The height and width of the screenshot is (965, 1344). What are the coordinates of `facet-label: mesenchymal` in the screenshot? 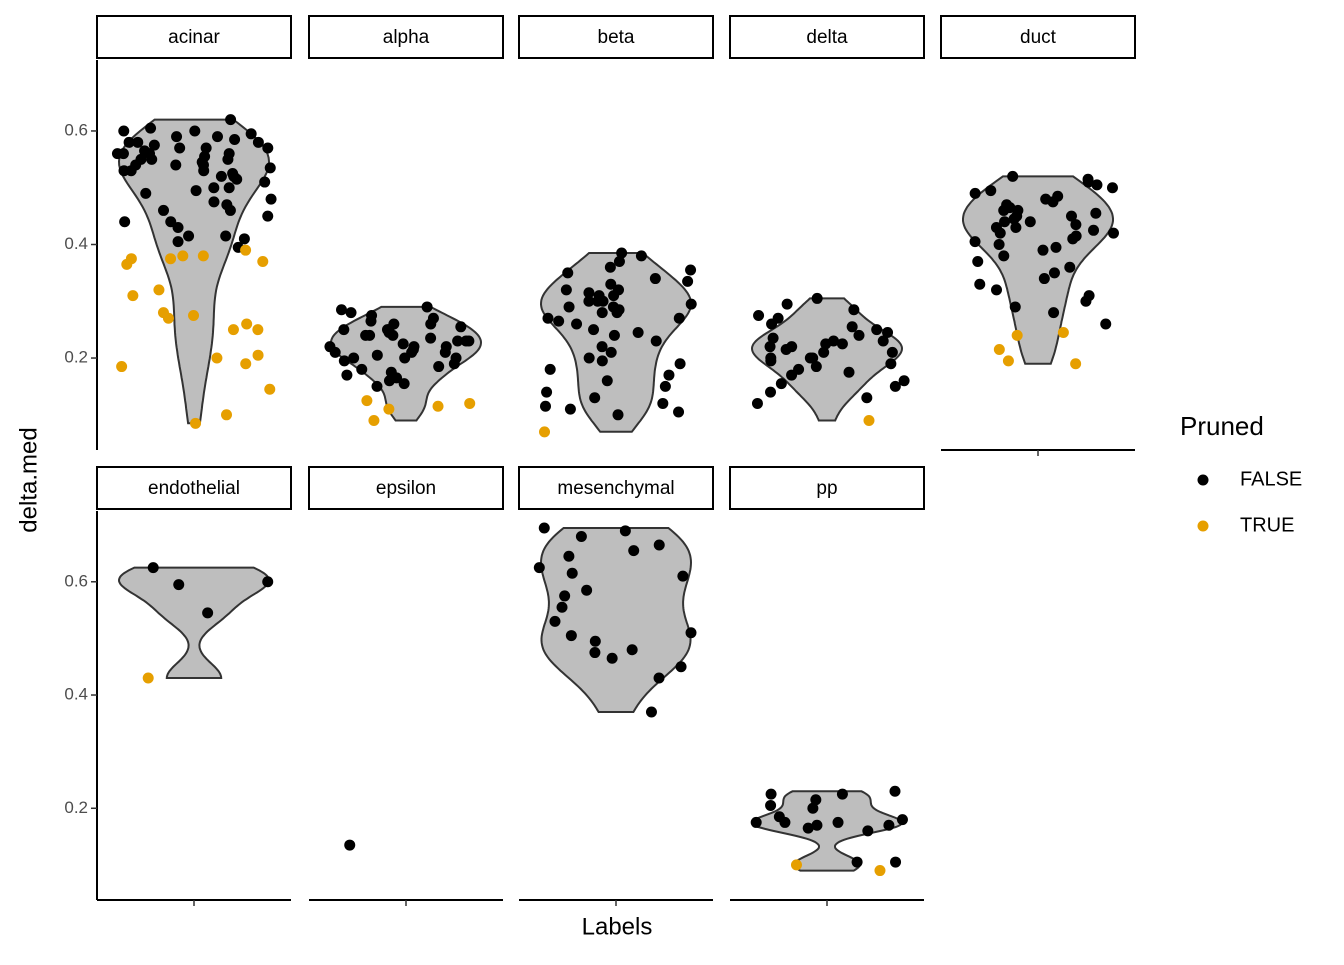 It's located at (615, 488).